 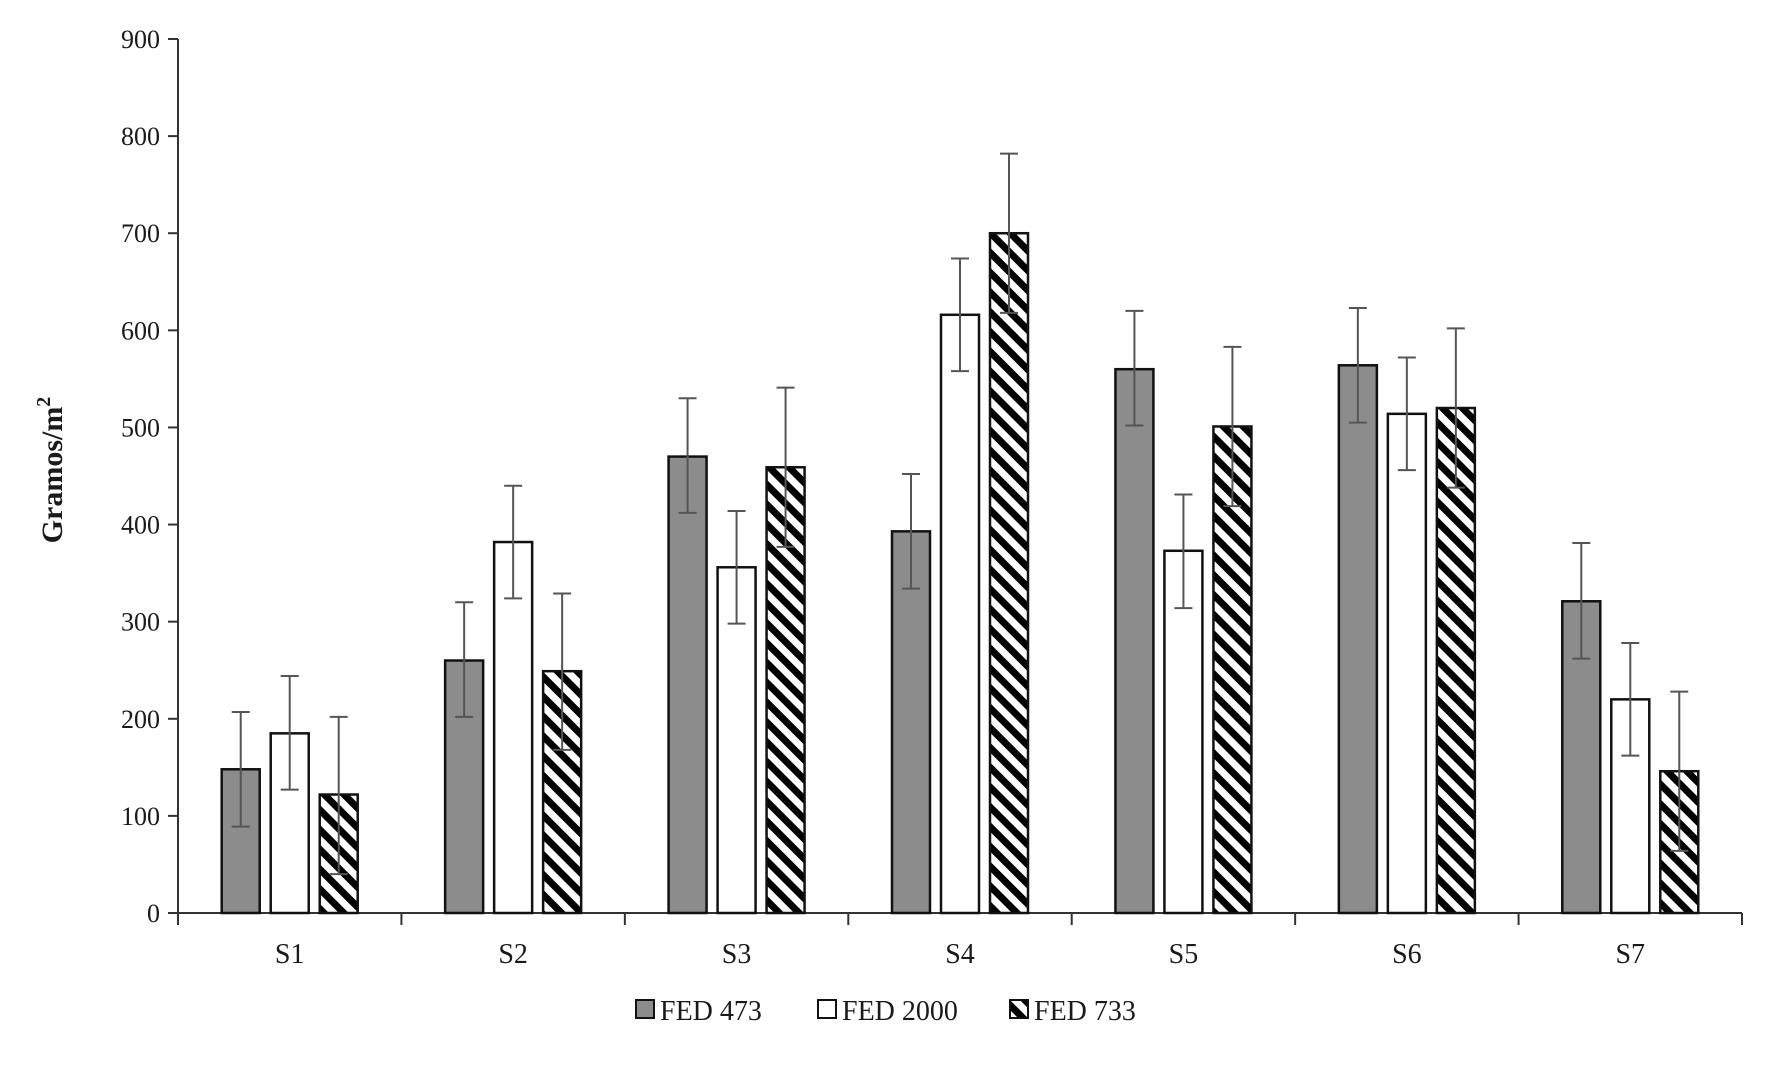 What do you see at coordinates (44, 402) in the screenshot?
I see `y-axis-label-superscript: 2` at bounding box center [44, 402].